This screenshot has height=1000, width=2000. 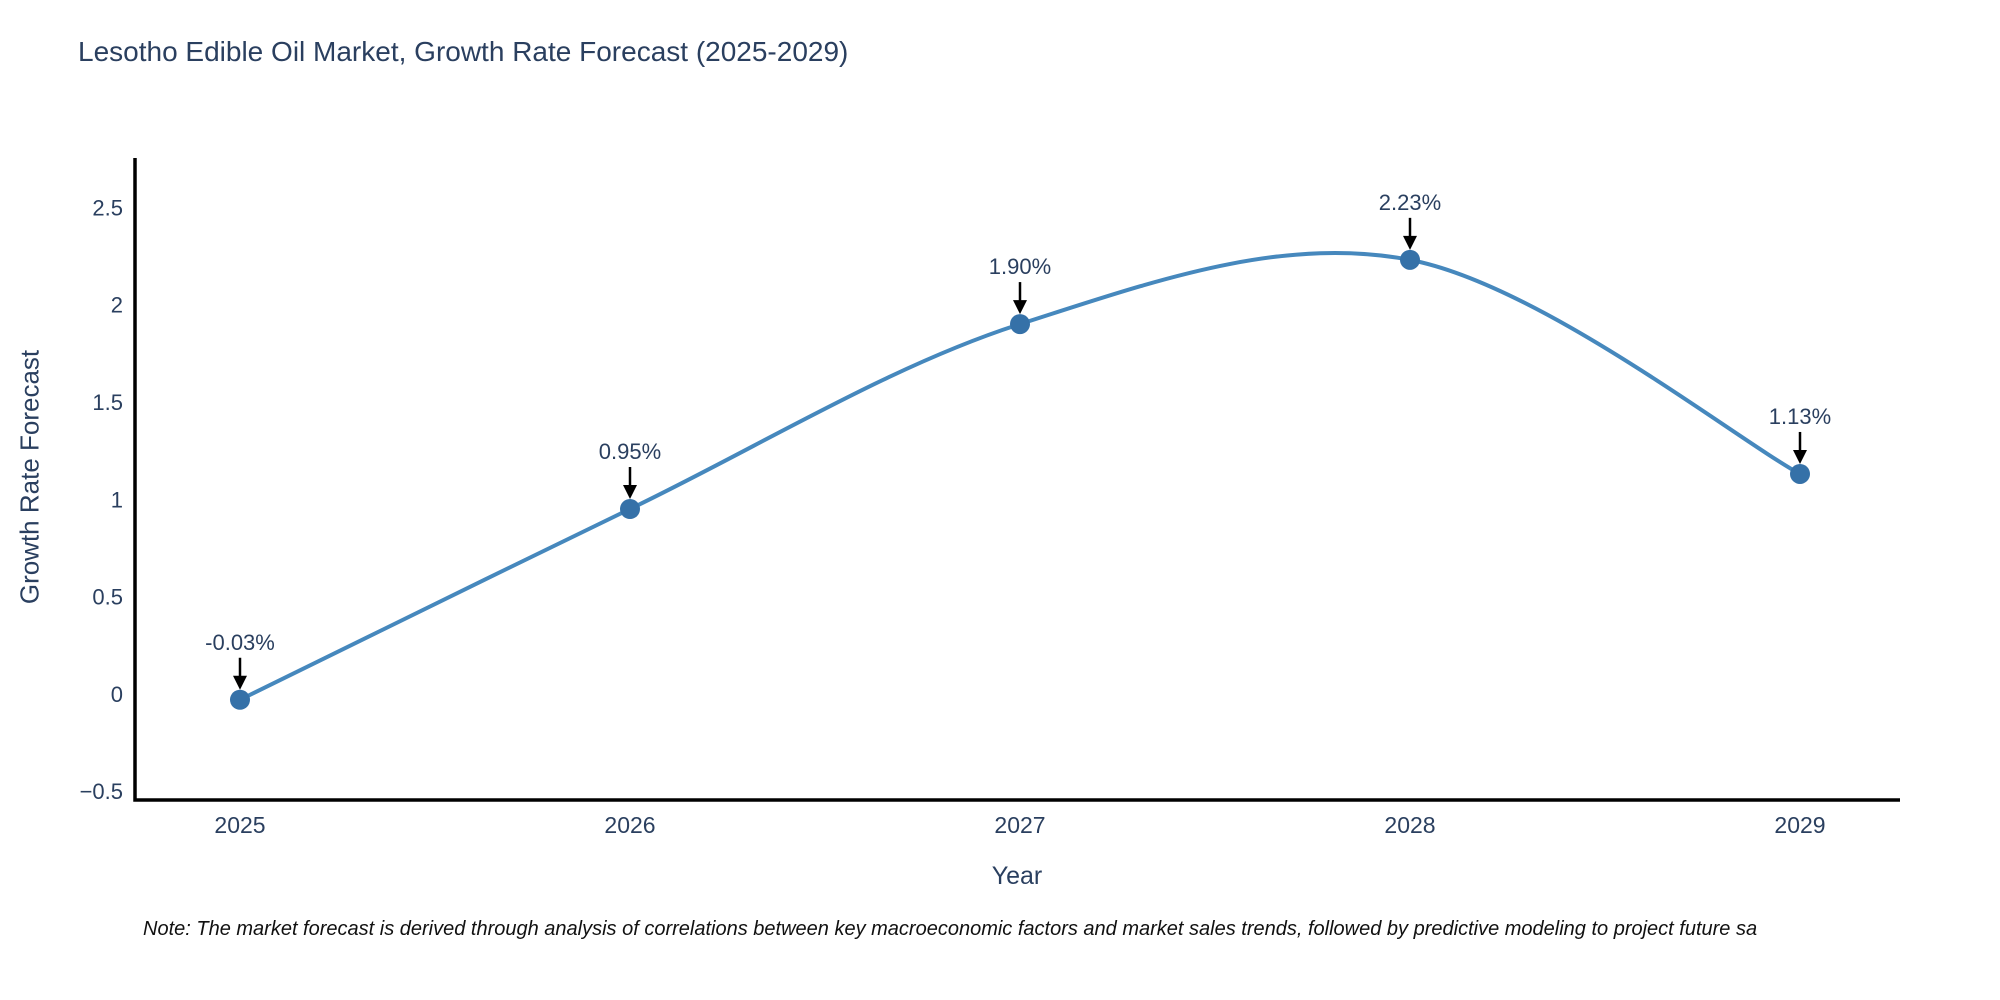 I want to click on x-tick-label: 2026, so click(x=629, y=825).